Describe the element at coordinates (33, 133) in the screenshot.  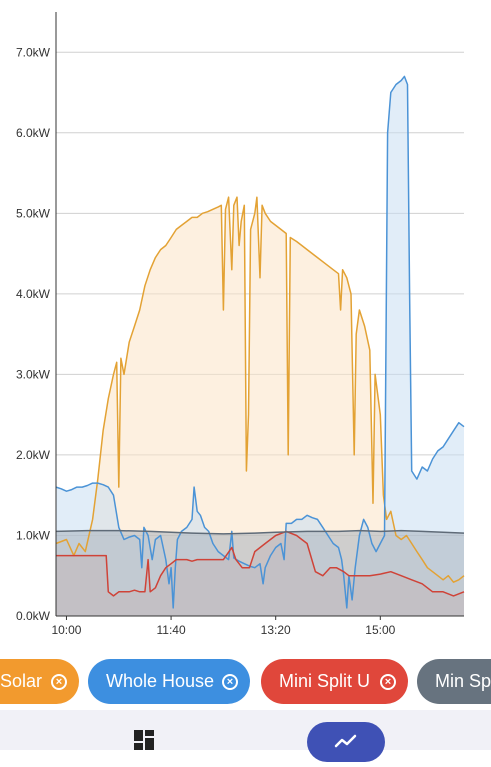
I see `y-tick-label: 6.0kW` at that location.